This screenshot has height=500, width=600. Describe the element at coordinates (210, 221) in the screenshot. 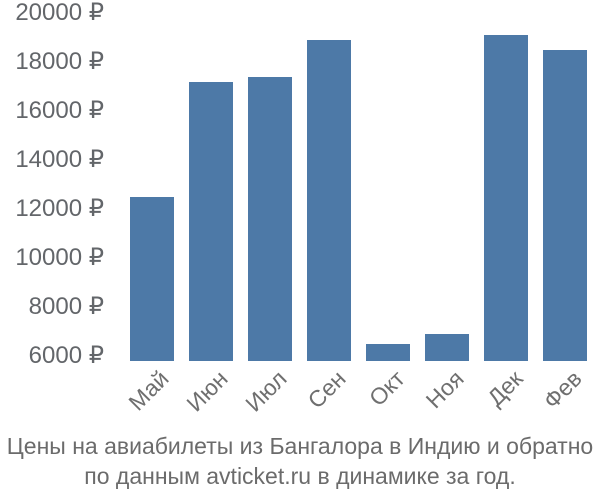

I see `bar-Июн` at that location.